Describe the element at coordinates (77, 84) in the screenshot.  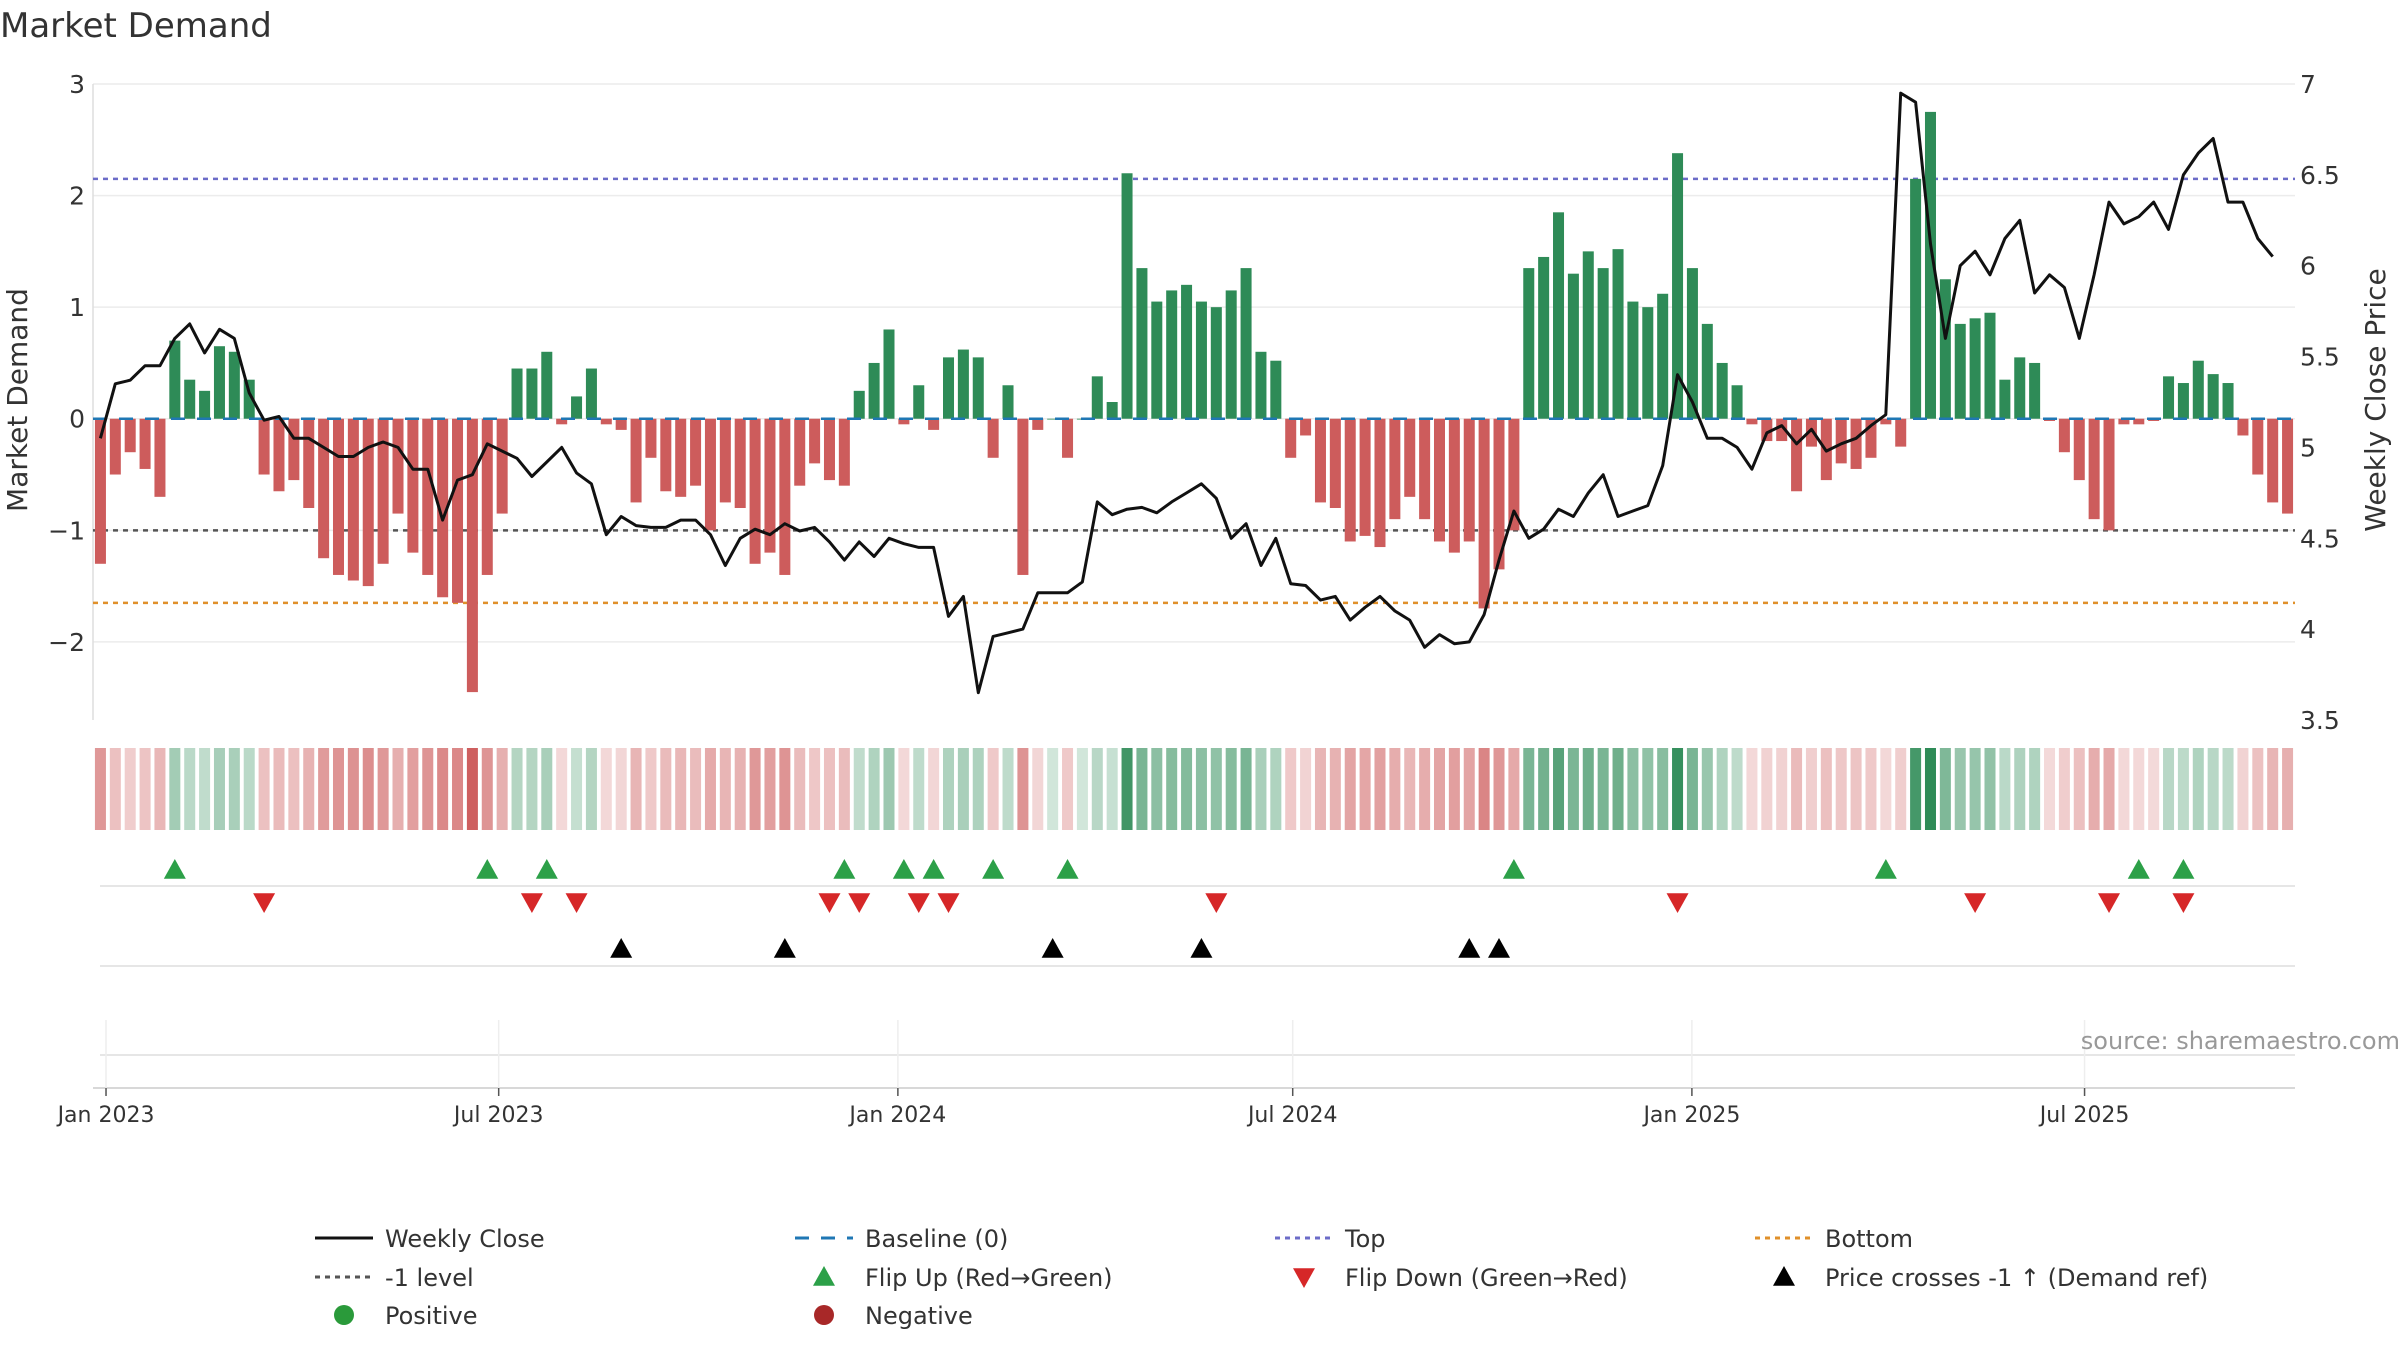
I see `y-tick-left-0: 3` at that location.